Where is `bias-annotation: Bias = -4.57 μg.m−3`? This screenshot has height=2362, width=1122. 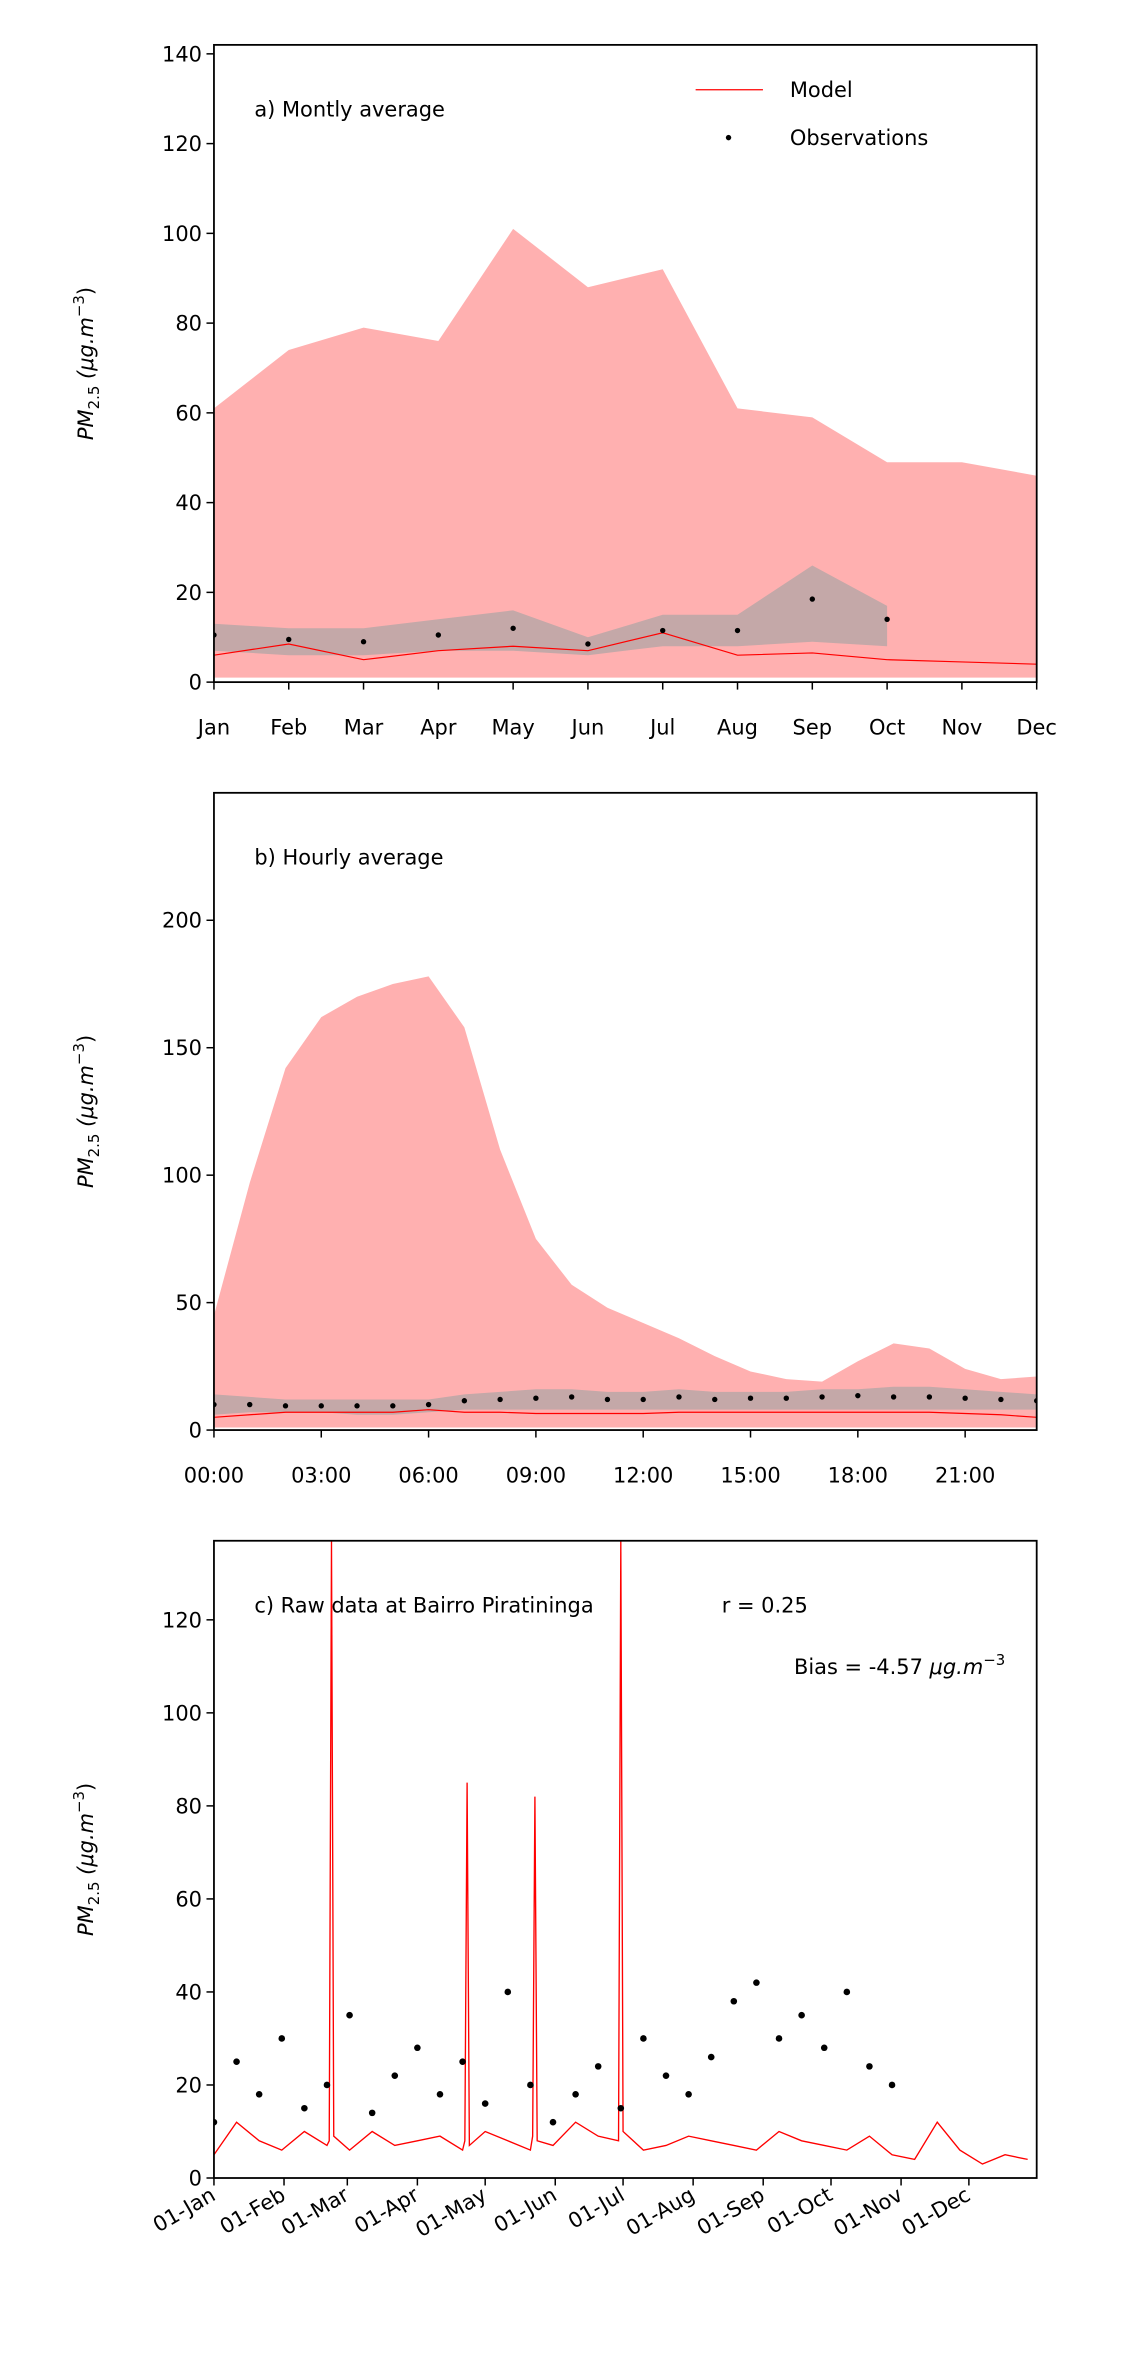 bias-annotation: Bias = -4.57 μg.m−3 is located at coordinates (899, 1665).